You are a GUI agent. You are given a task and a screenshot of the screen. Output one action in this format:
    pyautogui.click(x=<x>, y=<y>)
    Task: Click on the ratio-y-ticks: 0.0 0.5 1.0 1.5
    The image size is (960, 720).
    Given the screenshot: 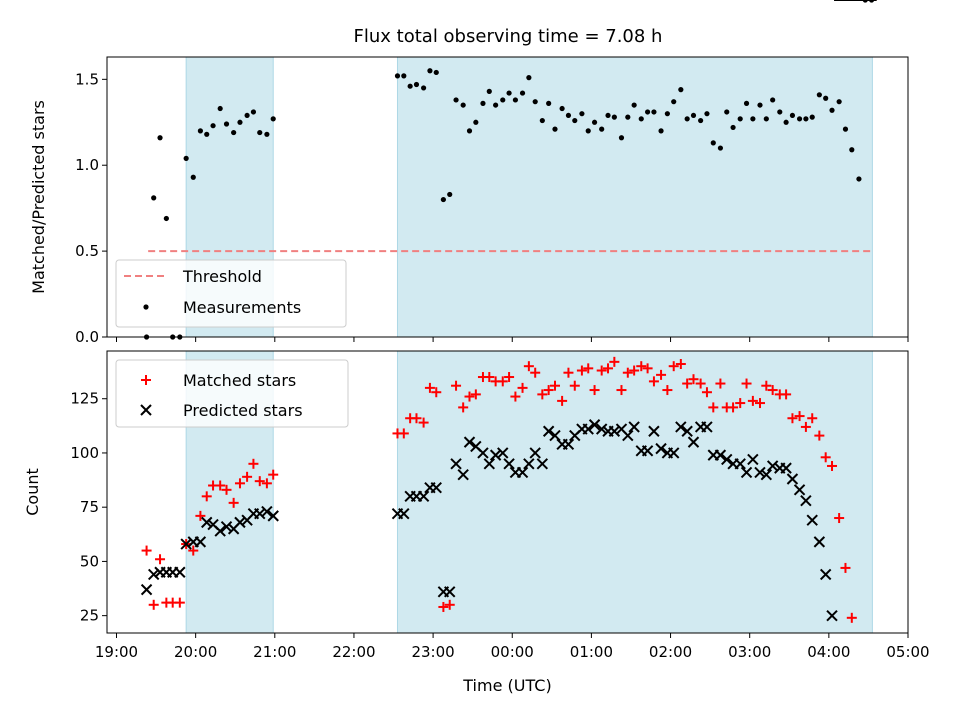 What is the action you would take?
    pyautogui.click(x=91, y=208)
    